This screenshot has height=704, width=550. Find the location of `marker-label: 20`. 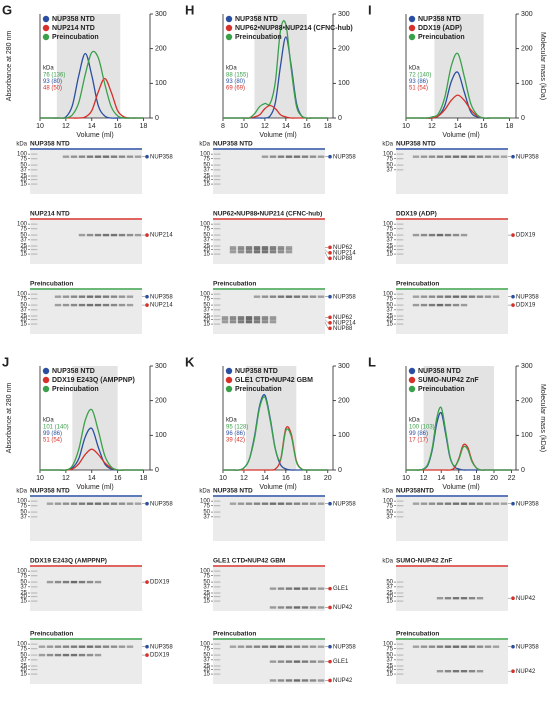

marker-label: 20 is located at coordinates (206, 180).